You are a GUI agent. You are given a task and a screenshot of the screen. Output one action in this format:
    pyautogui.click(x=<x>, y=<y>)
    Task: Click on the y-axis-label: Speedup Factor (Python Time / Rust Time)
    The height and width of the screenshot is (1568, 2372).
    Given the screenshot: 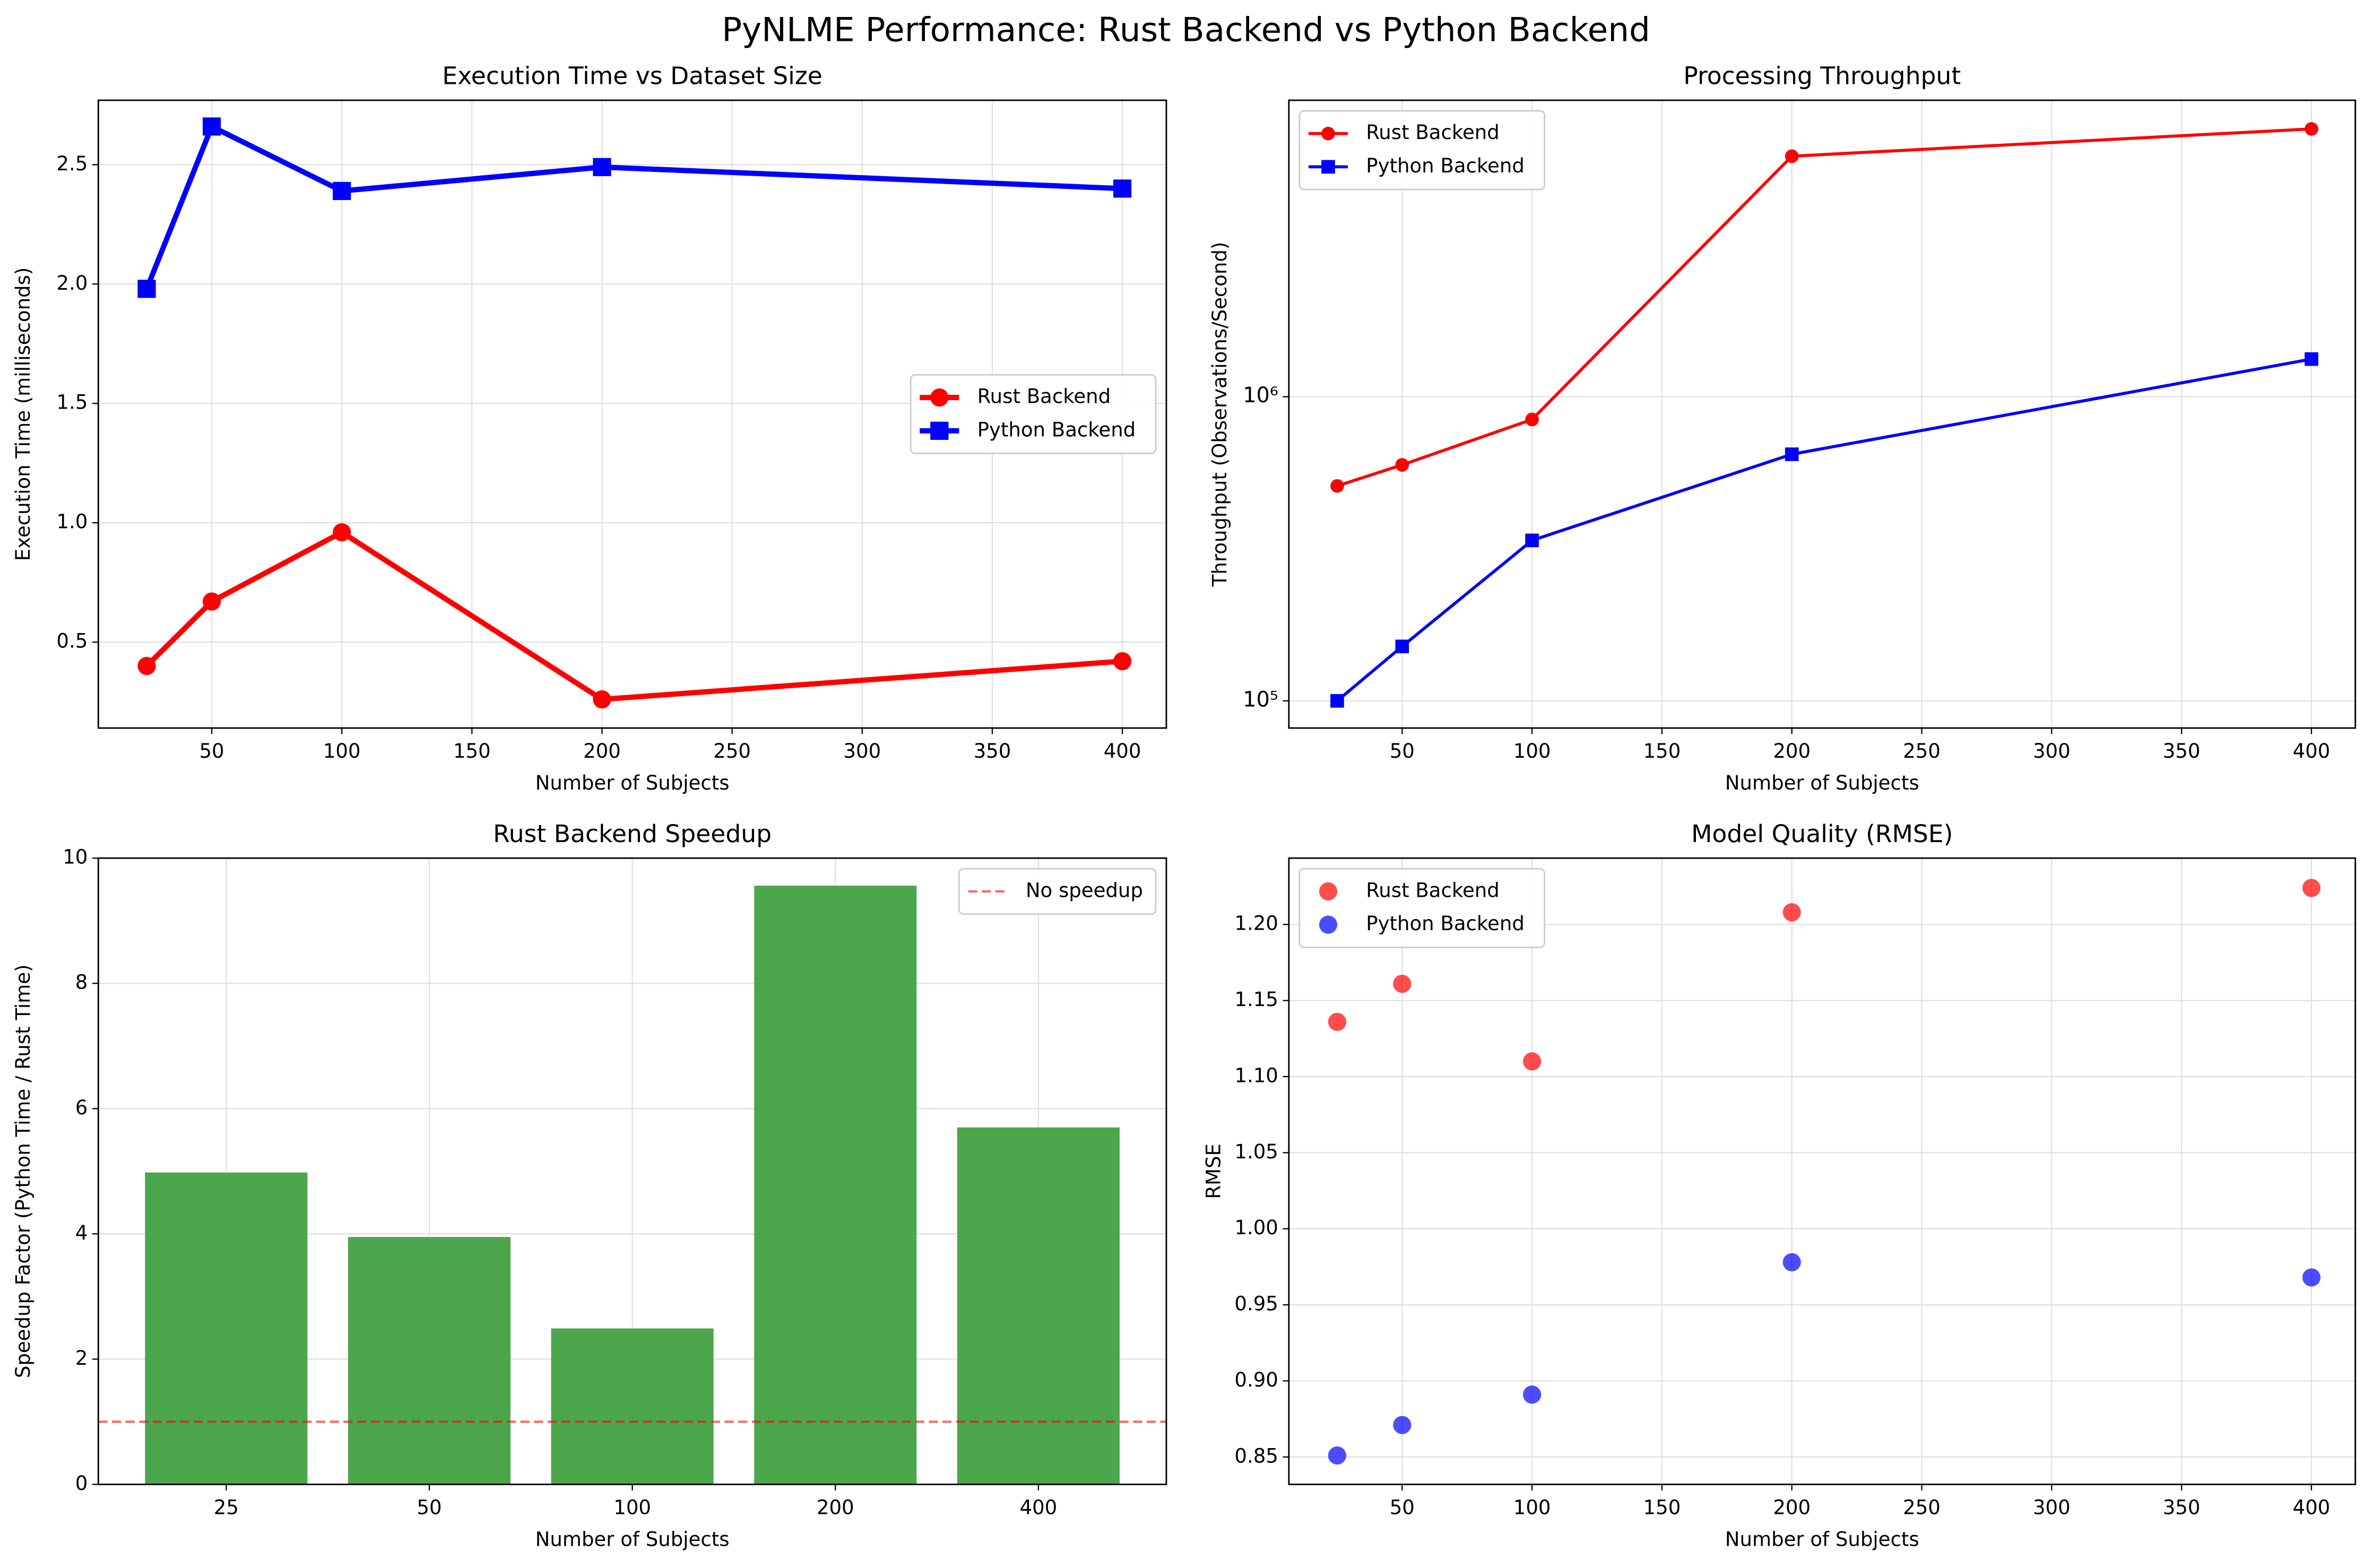 What is the action you would take?
    pyautogui.click(x=23, y=1171)
    